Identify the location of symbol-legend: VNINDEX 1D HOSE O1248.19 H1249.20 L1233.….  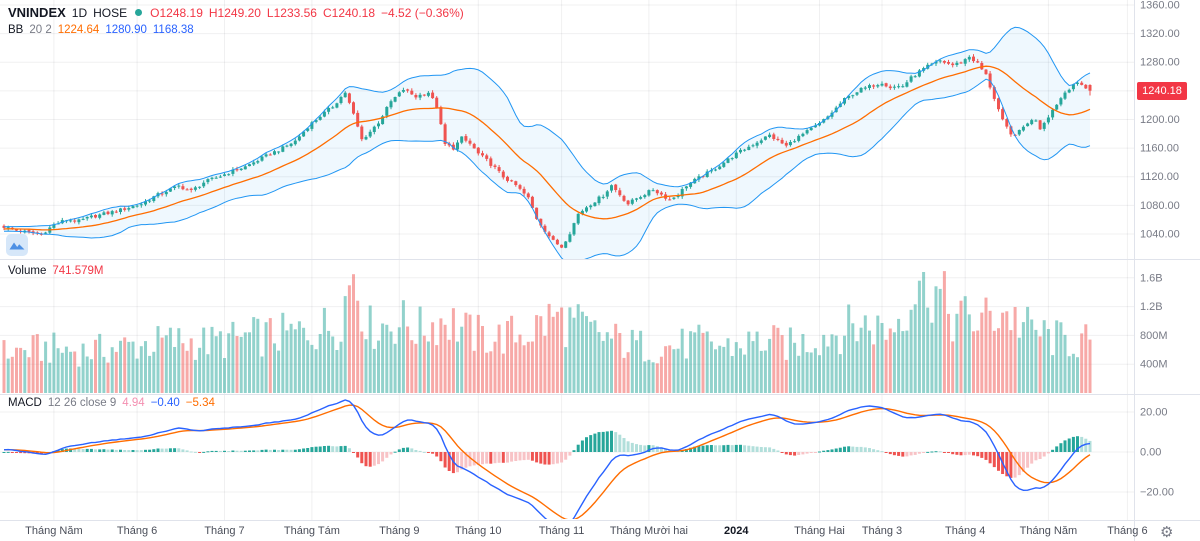
(236, 12).